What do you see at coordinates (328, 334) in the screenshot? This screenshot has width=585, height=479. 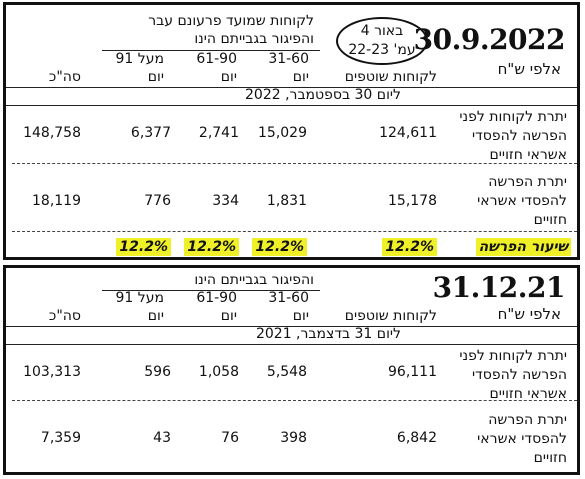 I see `as-of-date: ליום 31 בדצמבר, 2021` at bounding box center [328, 334].